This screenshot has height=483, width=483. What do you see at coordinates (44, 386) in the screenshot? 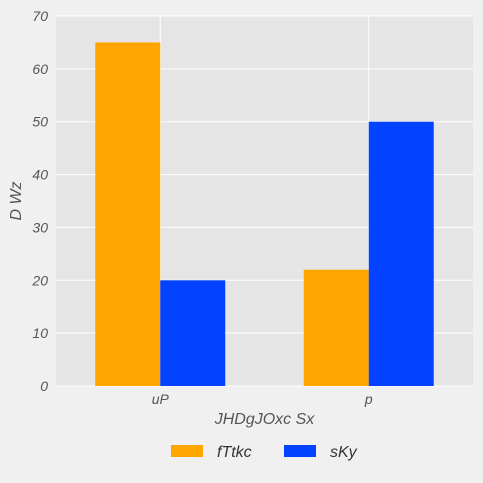
I see `y-tick-label: 0` at bounding box center [44, 386].